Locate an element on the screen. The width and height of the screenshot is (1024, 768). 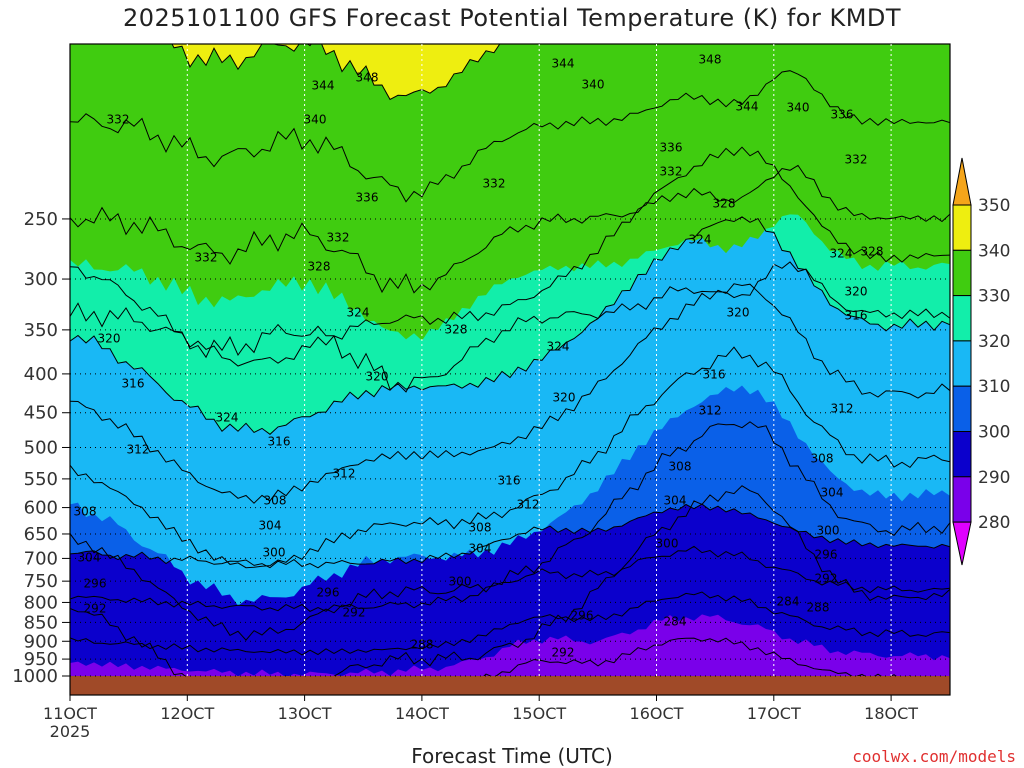
y-tick-label: 250 is located at coordinates (41, 219).